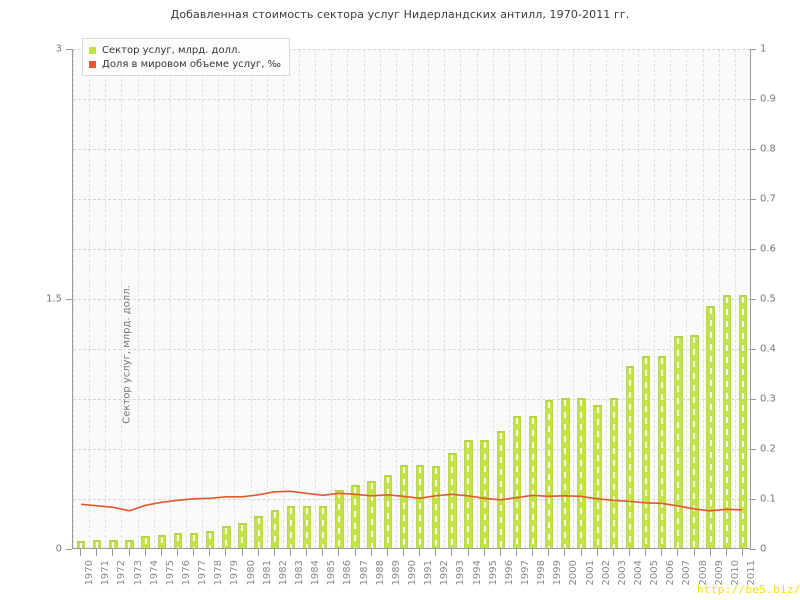 The width and height of the screenshot is (800, 600). What do you see at coordinates (751, 573) in the screenshot?
I see `x-tick-label: 2011` at bounding box center [751, 573].